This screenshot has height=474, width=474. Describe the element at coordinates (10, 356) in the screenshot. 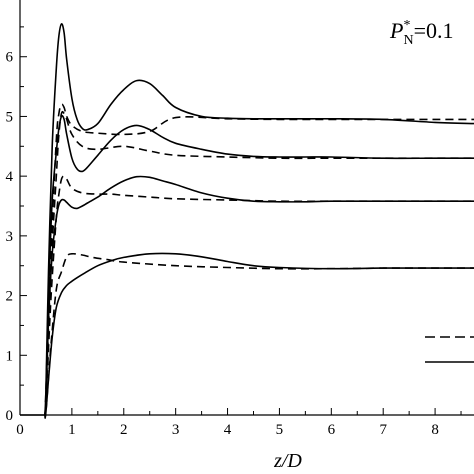

I see `y-tick-label: 1` at that location.